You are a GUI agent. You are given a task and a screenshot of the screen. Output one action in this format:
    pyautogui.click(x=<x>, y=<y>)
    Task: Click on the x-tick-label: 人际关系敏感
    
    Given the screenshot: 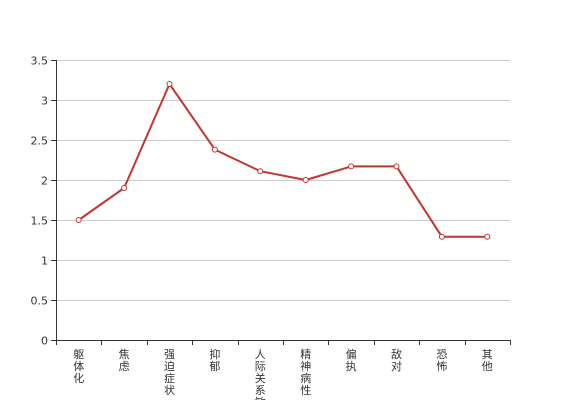 What is the action you would take?
    pyautogui.click(x=260, y=374)
    